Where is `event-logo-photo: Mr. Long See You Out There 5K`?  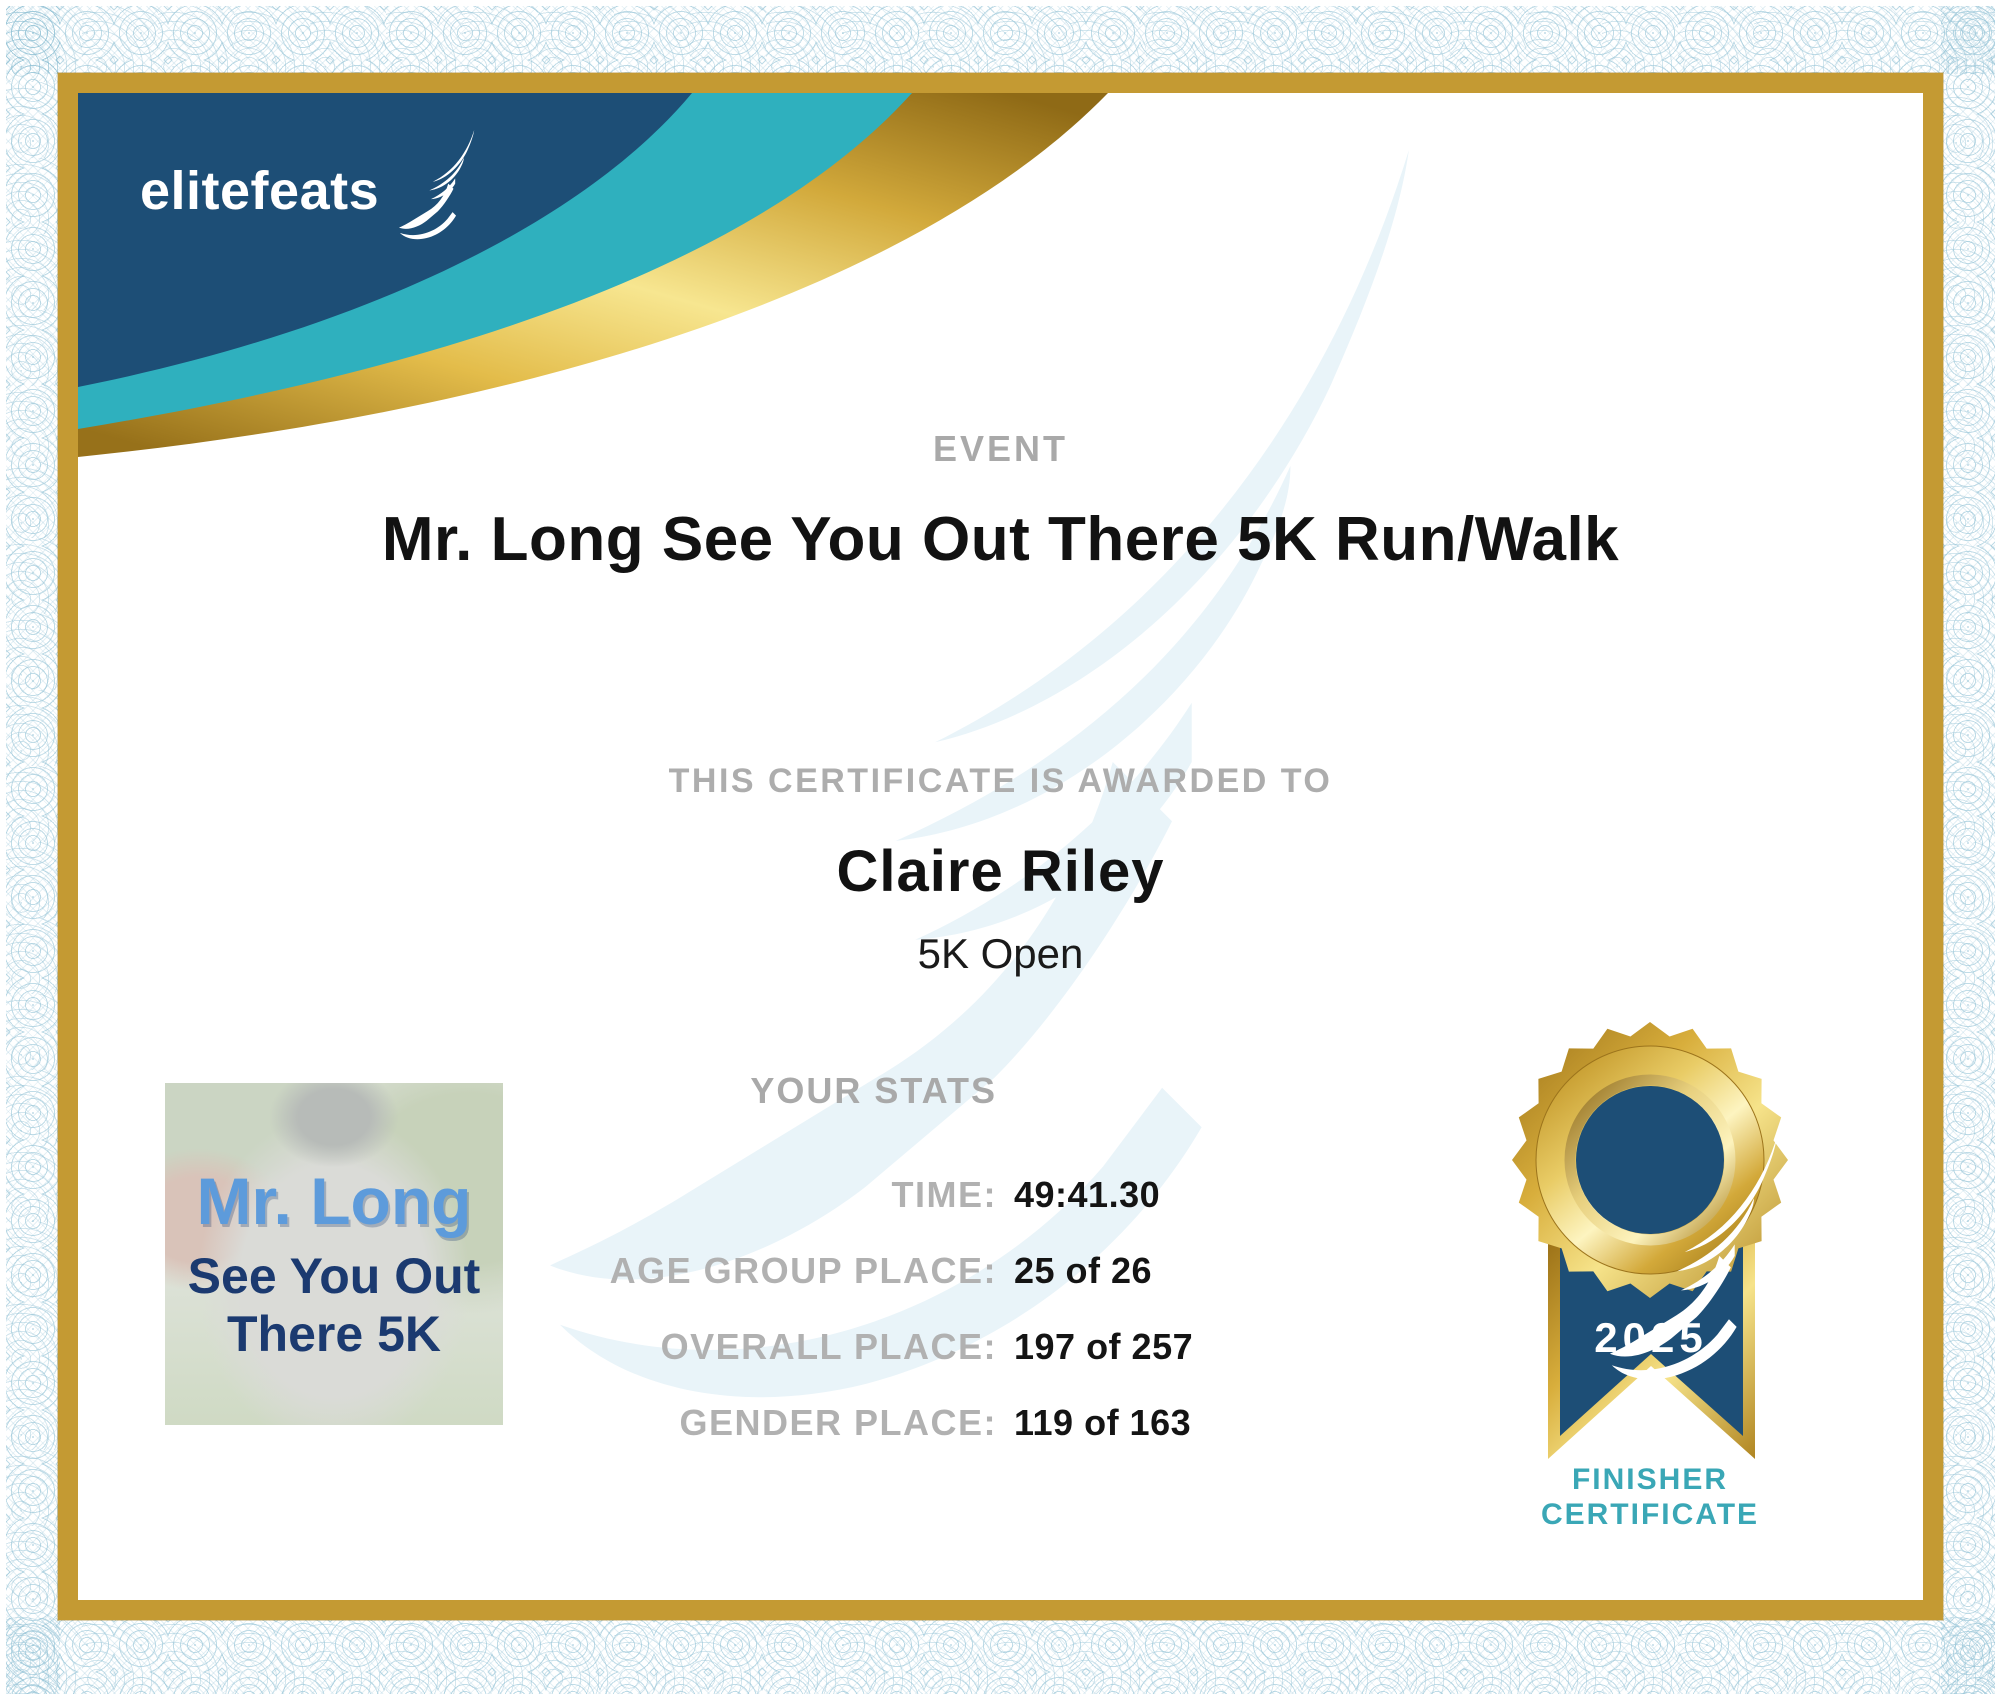 event-logo-photo: Mr. Long See You Out There 5K is located at coordinates (334, 1254).